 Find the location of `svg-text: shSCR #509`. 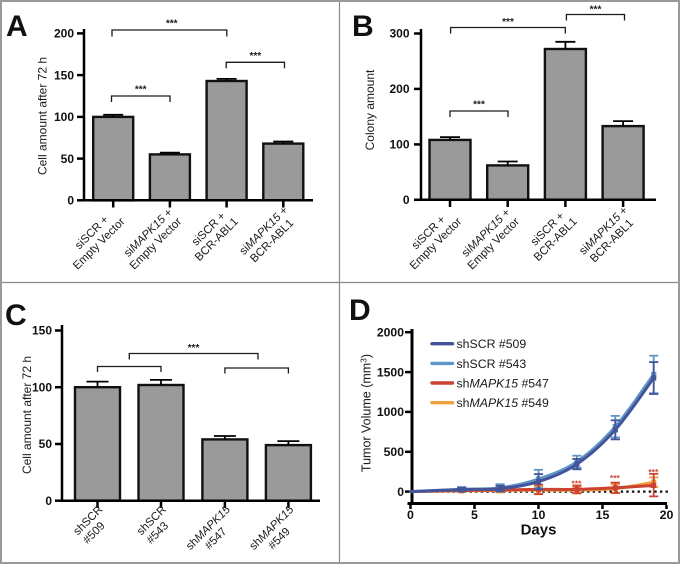

svg-text: shSCR #509 is located at coordinates (492, 344).